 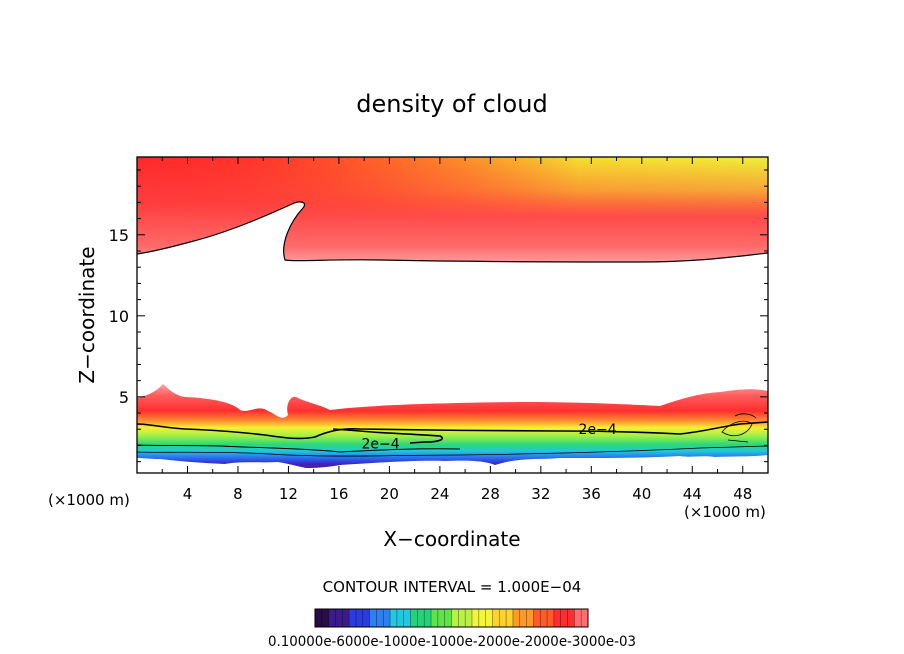 I want to click on x-axis-unit-left: (×1000 m), so click(x=89, y=500).